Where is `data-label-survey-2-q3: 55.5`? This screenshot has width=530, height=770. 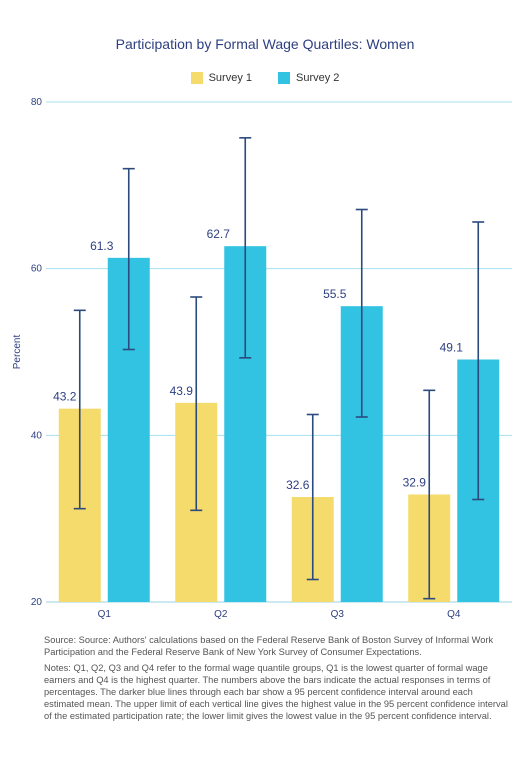 data-label-survey-2-q3: 55.5 is located at coordinates (335, 294).